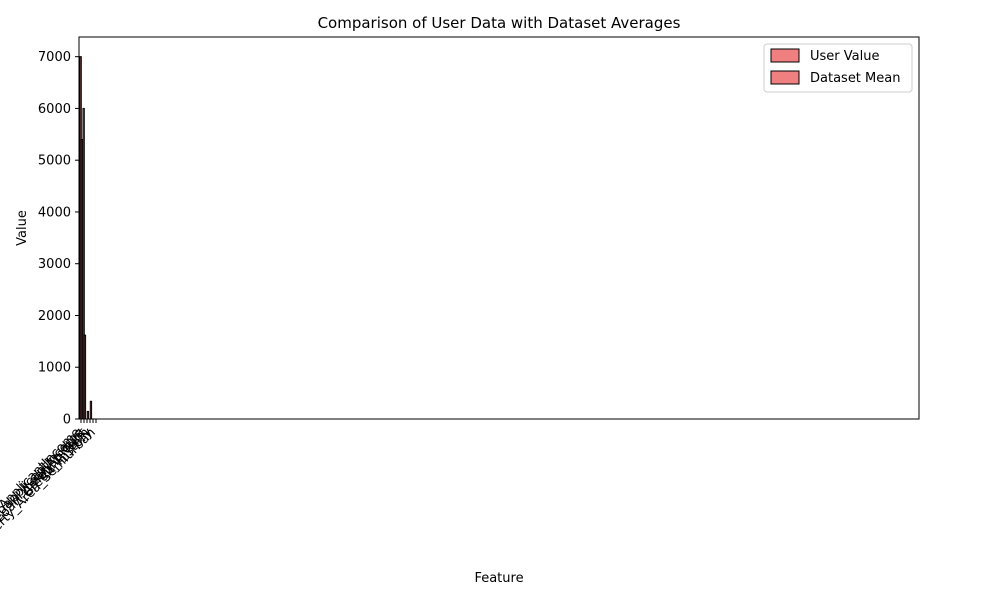 The image size is (1000, 600). What do you see at coordinates (498, 578) in the screenshot?
I see `x-axis-label: Feature` at bounding box center [498, 578].